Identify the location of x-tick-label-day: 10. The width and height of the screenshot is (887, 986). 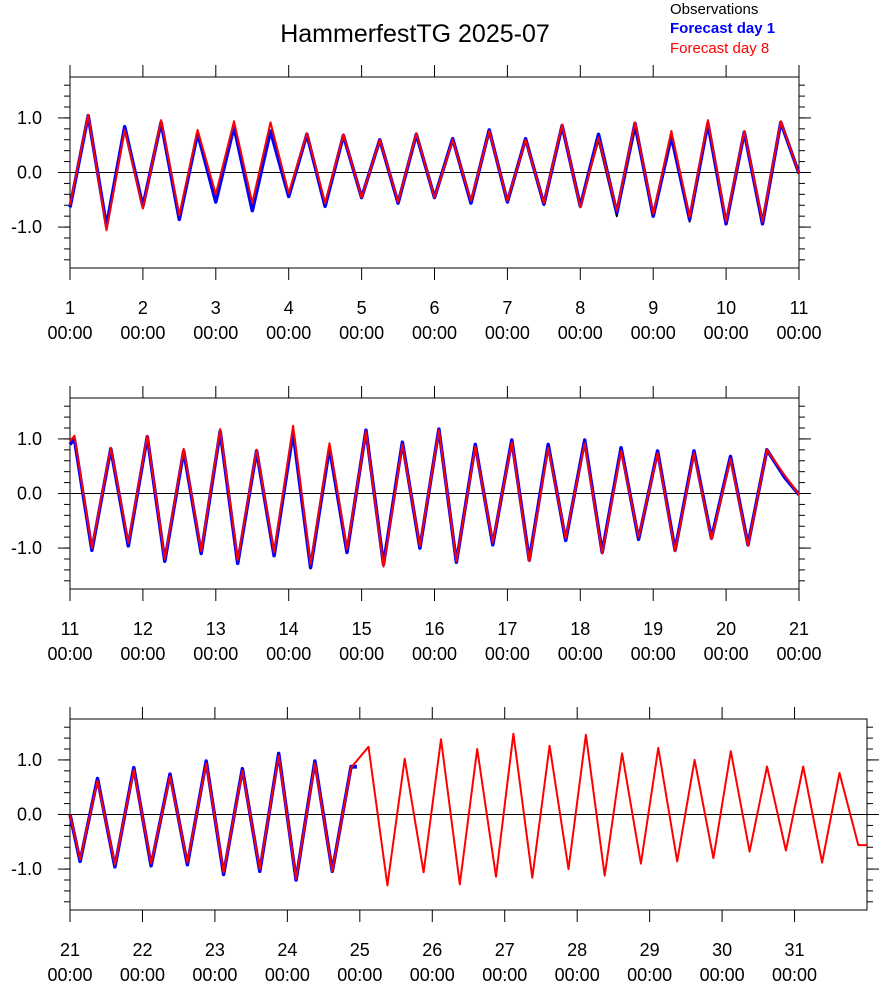
(726, 308).